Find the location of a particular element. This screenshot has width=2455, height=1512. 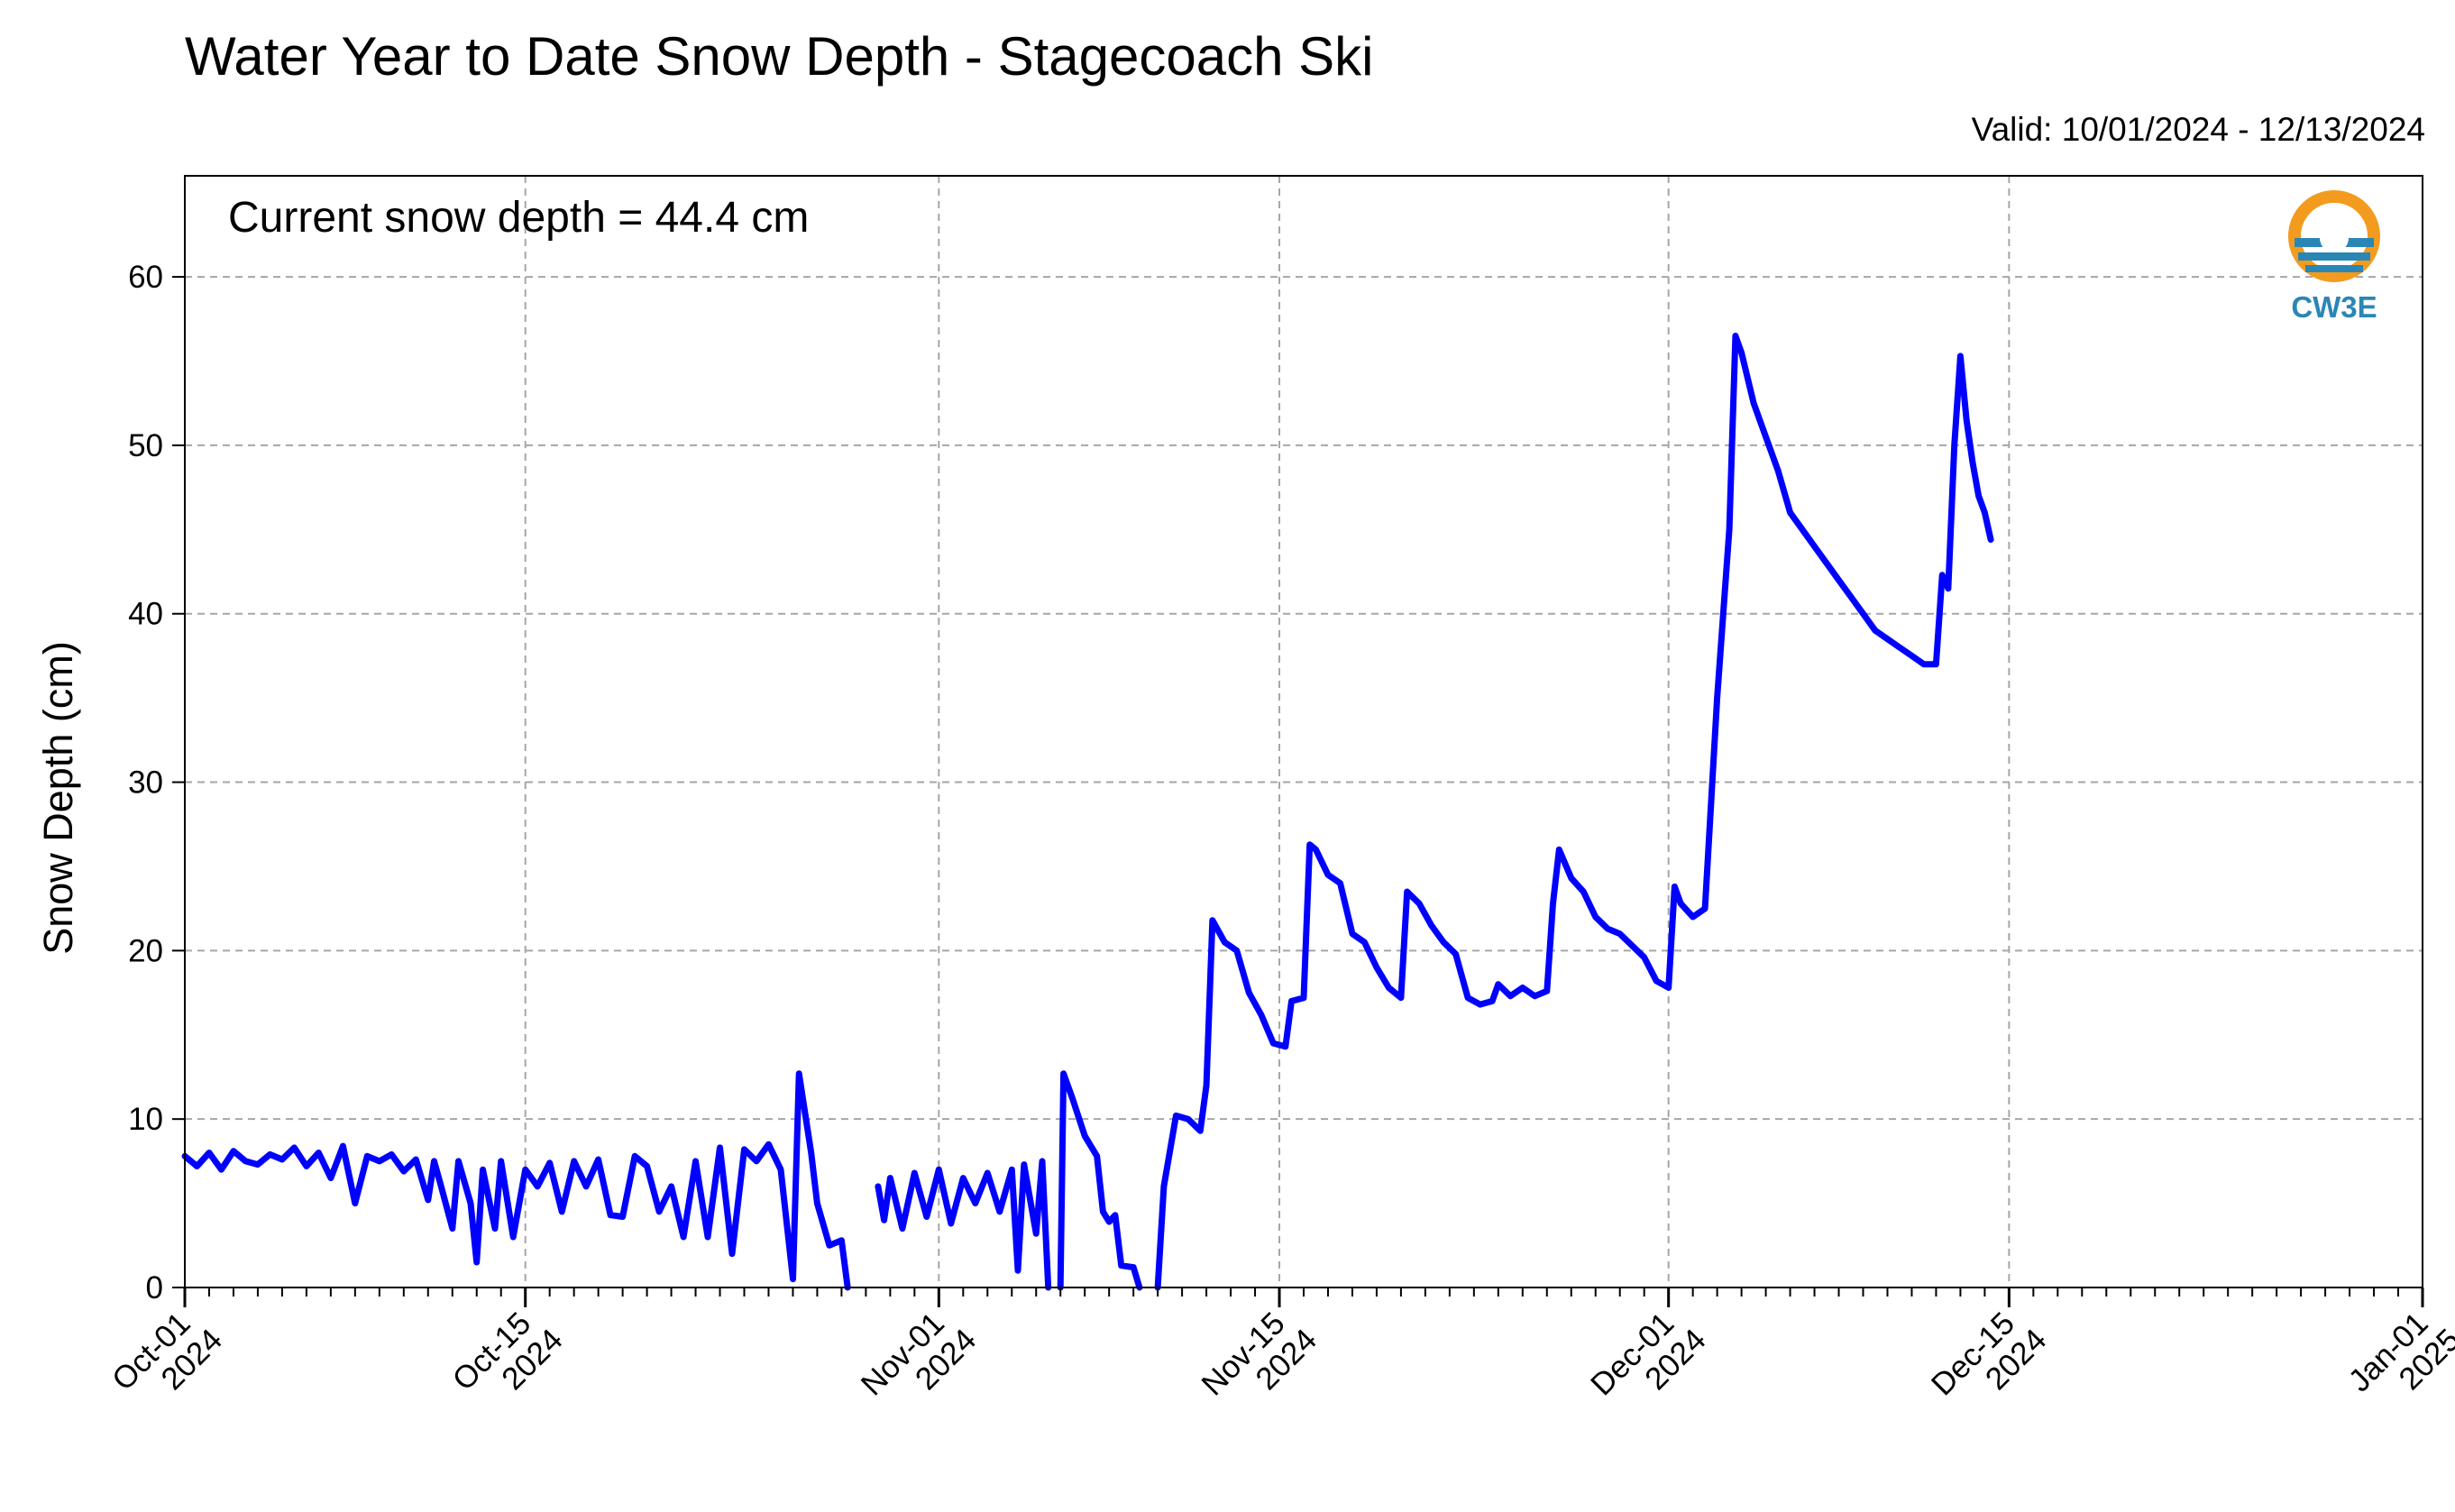

y-tick-label: 10 is located at coordinates (145, 1119).